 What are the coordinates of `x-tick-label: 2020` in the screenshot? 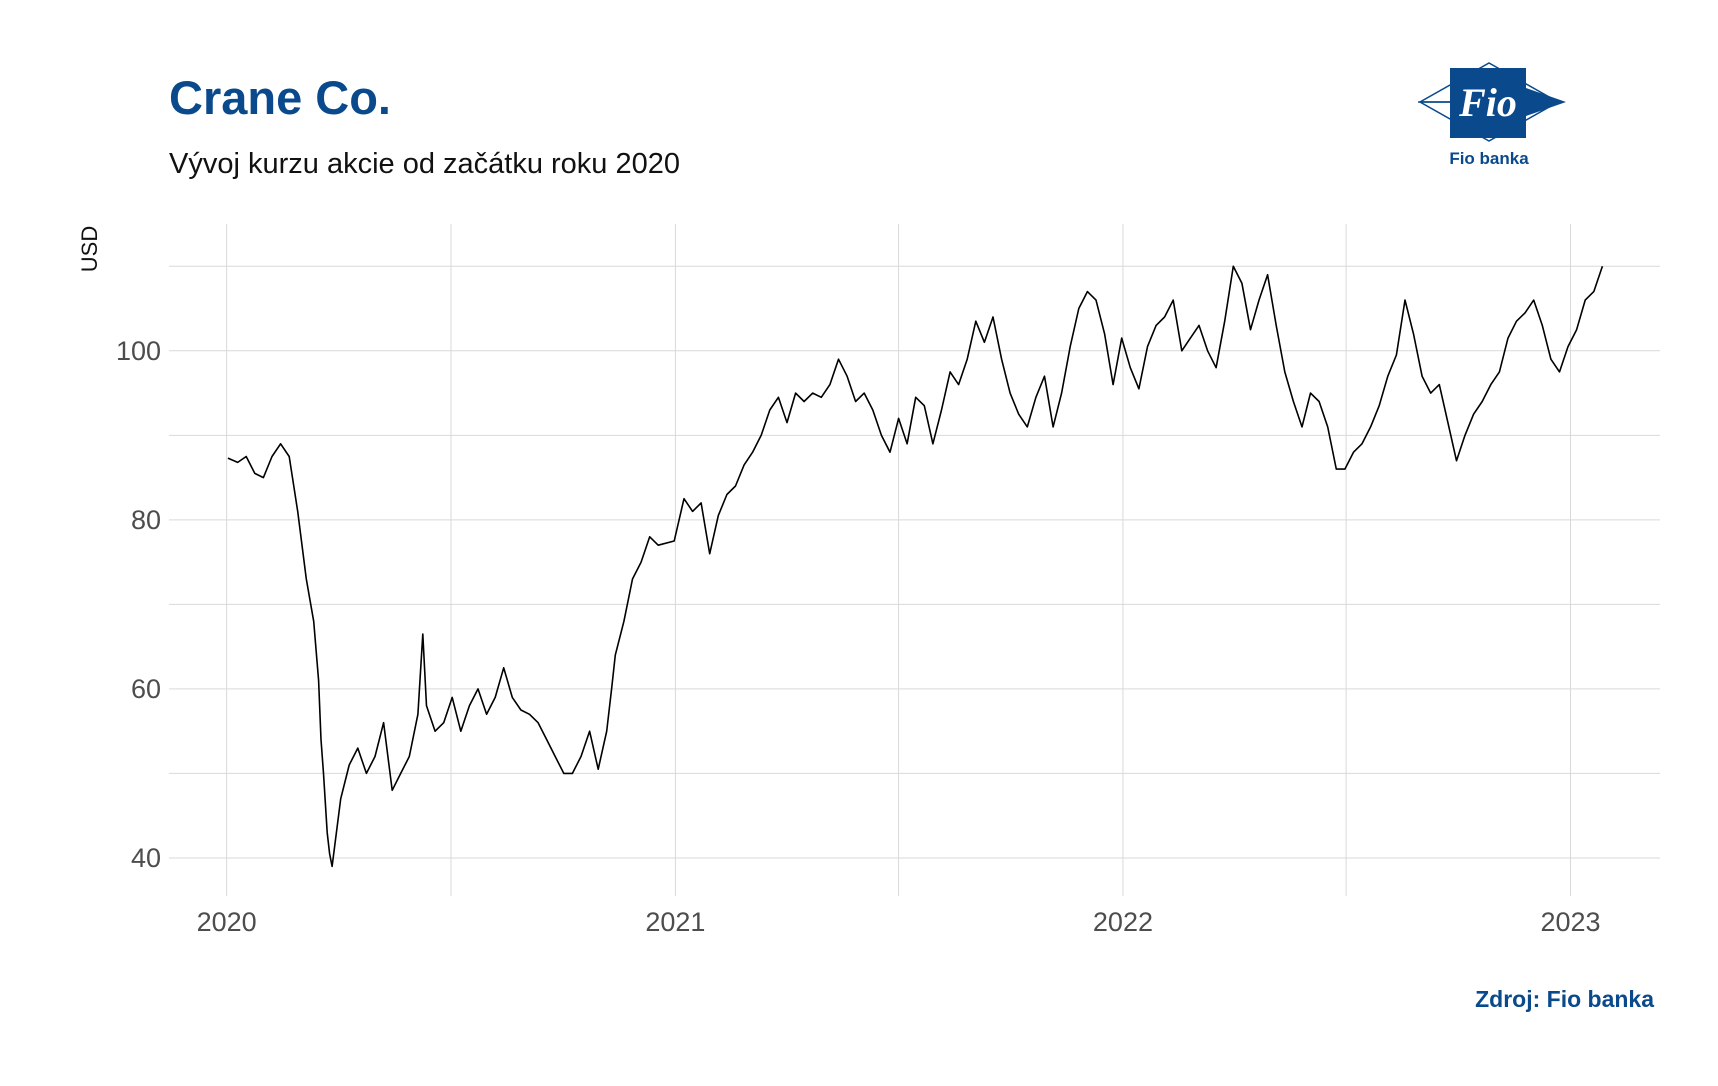 It's located at (227, 922).